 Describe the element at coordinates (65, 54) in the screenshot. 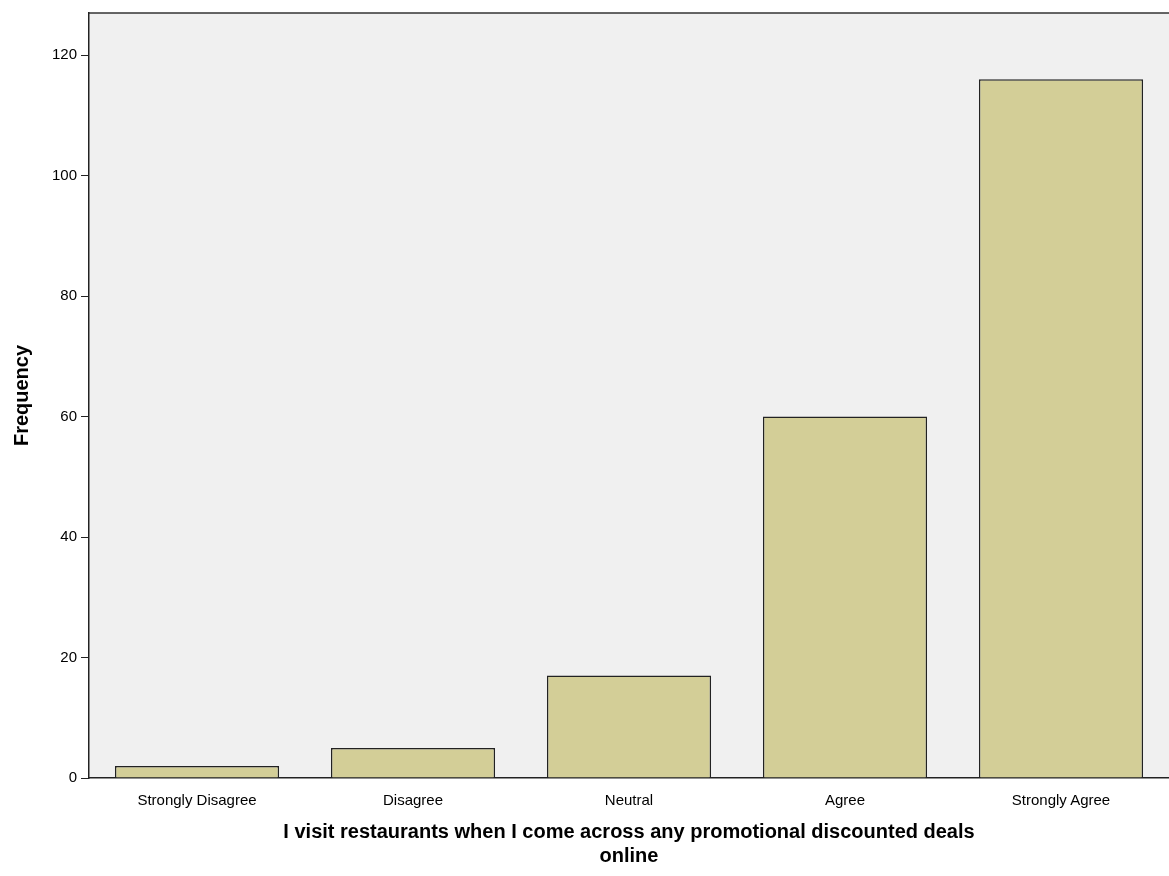

I see `y-tick-label: 120` at that location.